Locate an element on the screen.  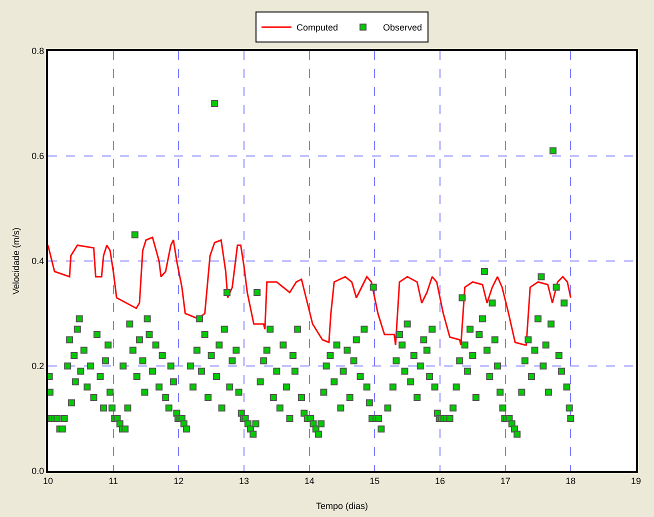
x-tick-label: 19 is located at coordinates (636, 481).